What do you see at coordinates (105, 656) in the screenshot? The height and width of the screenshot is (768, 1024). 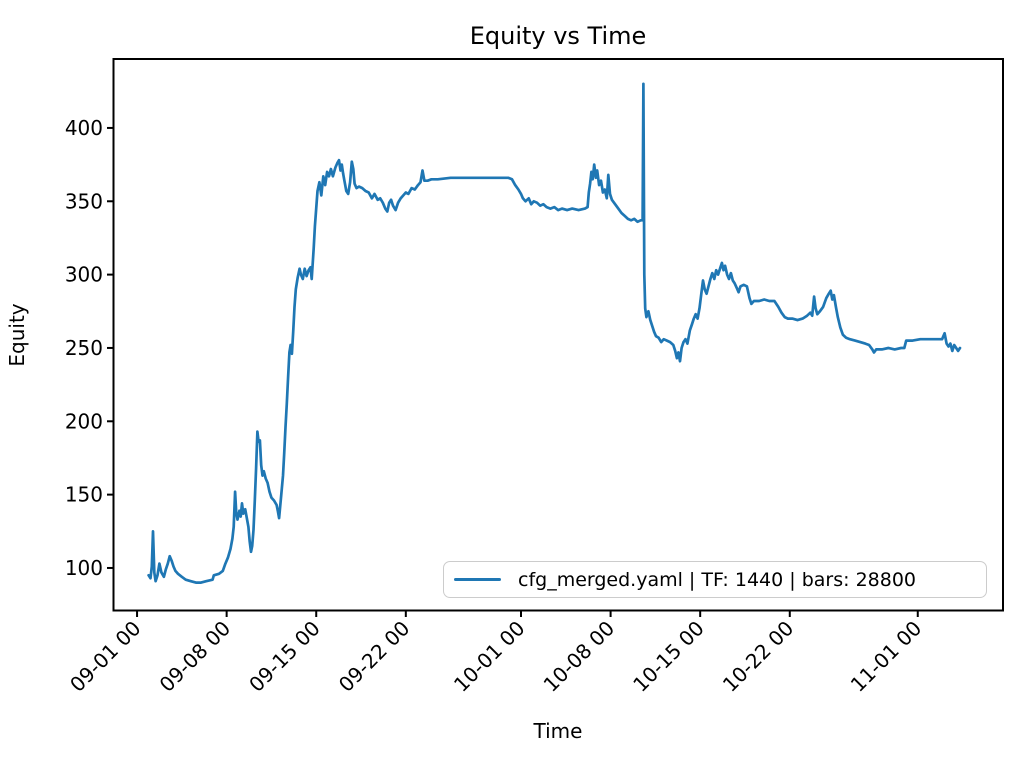 I see `x-tick-label: 09-01 00` at bounding box center [105, 656].